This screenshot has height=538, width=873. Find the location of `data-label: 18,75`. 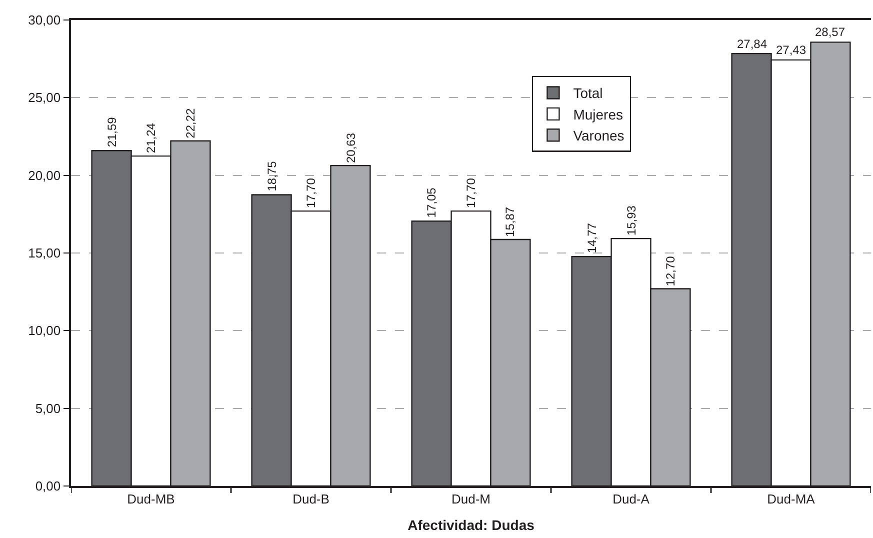

data-label: 18,75 is located at coordinates (271, 176).